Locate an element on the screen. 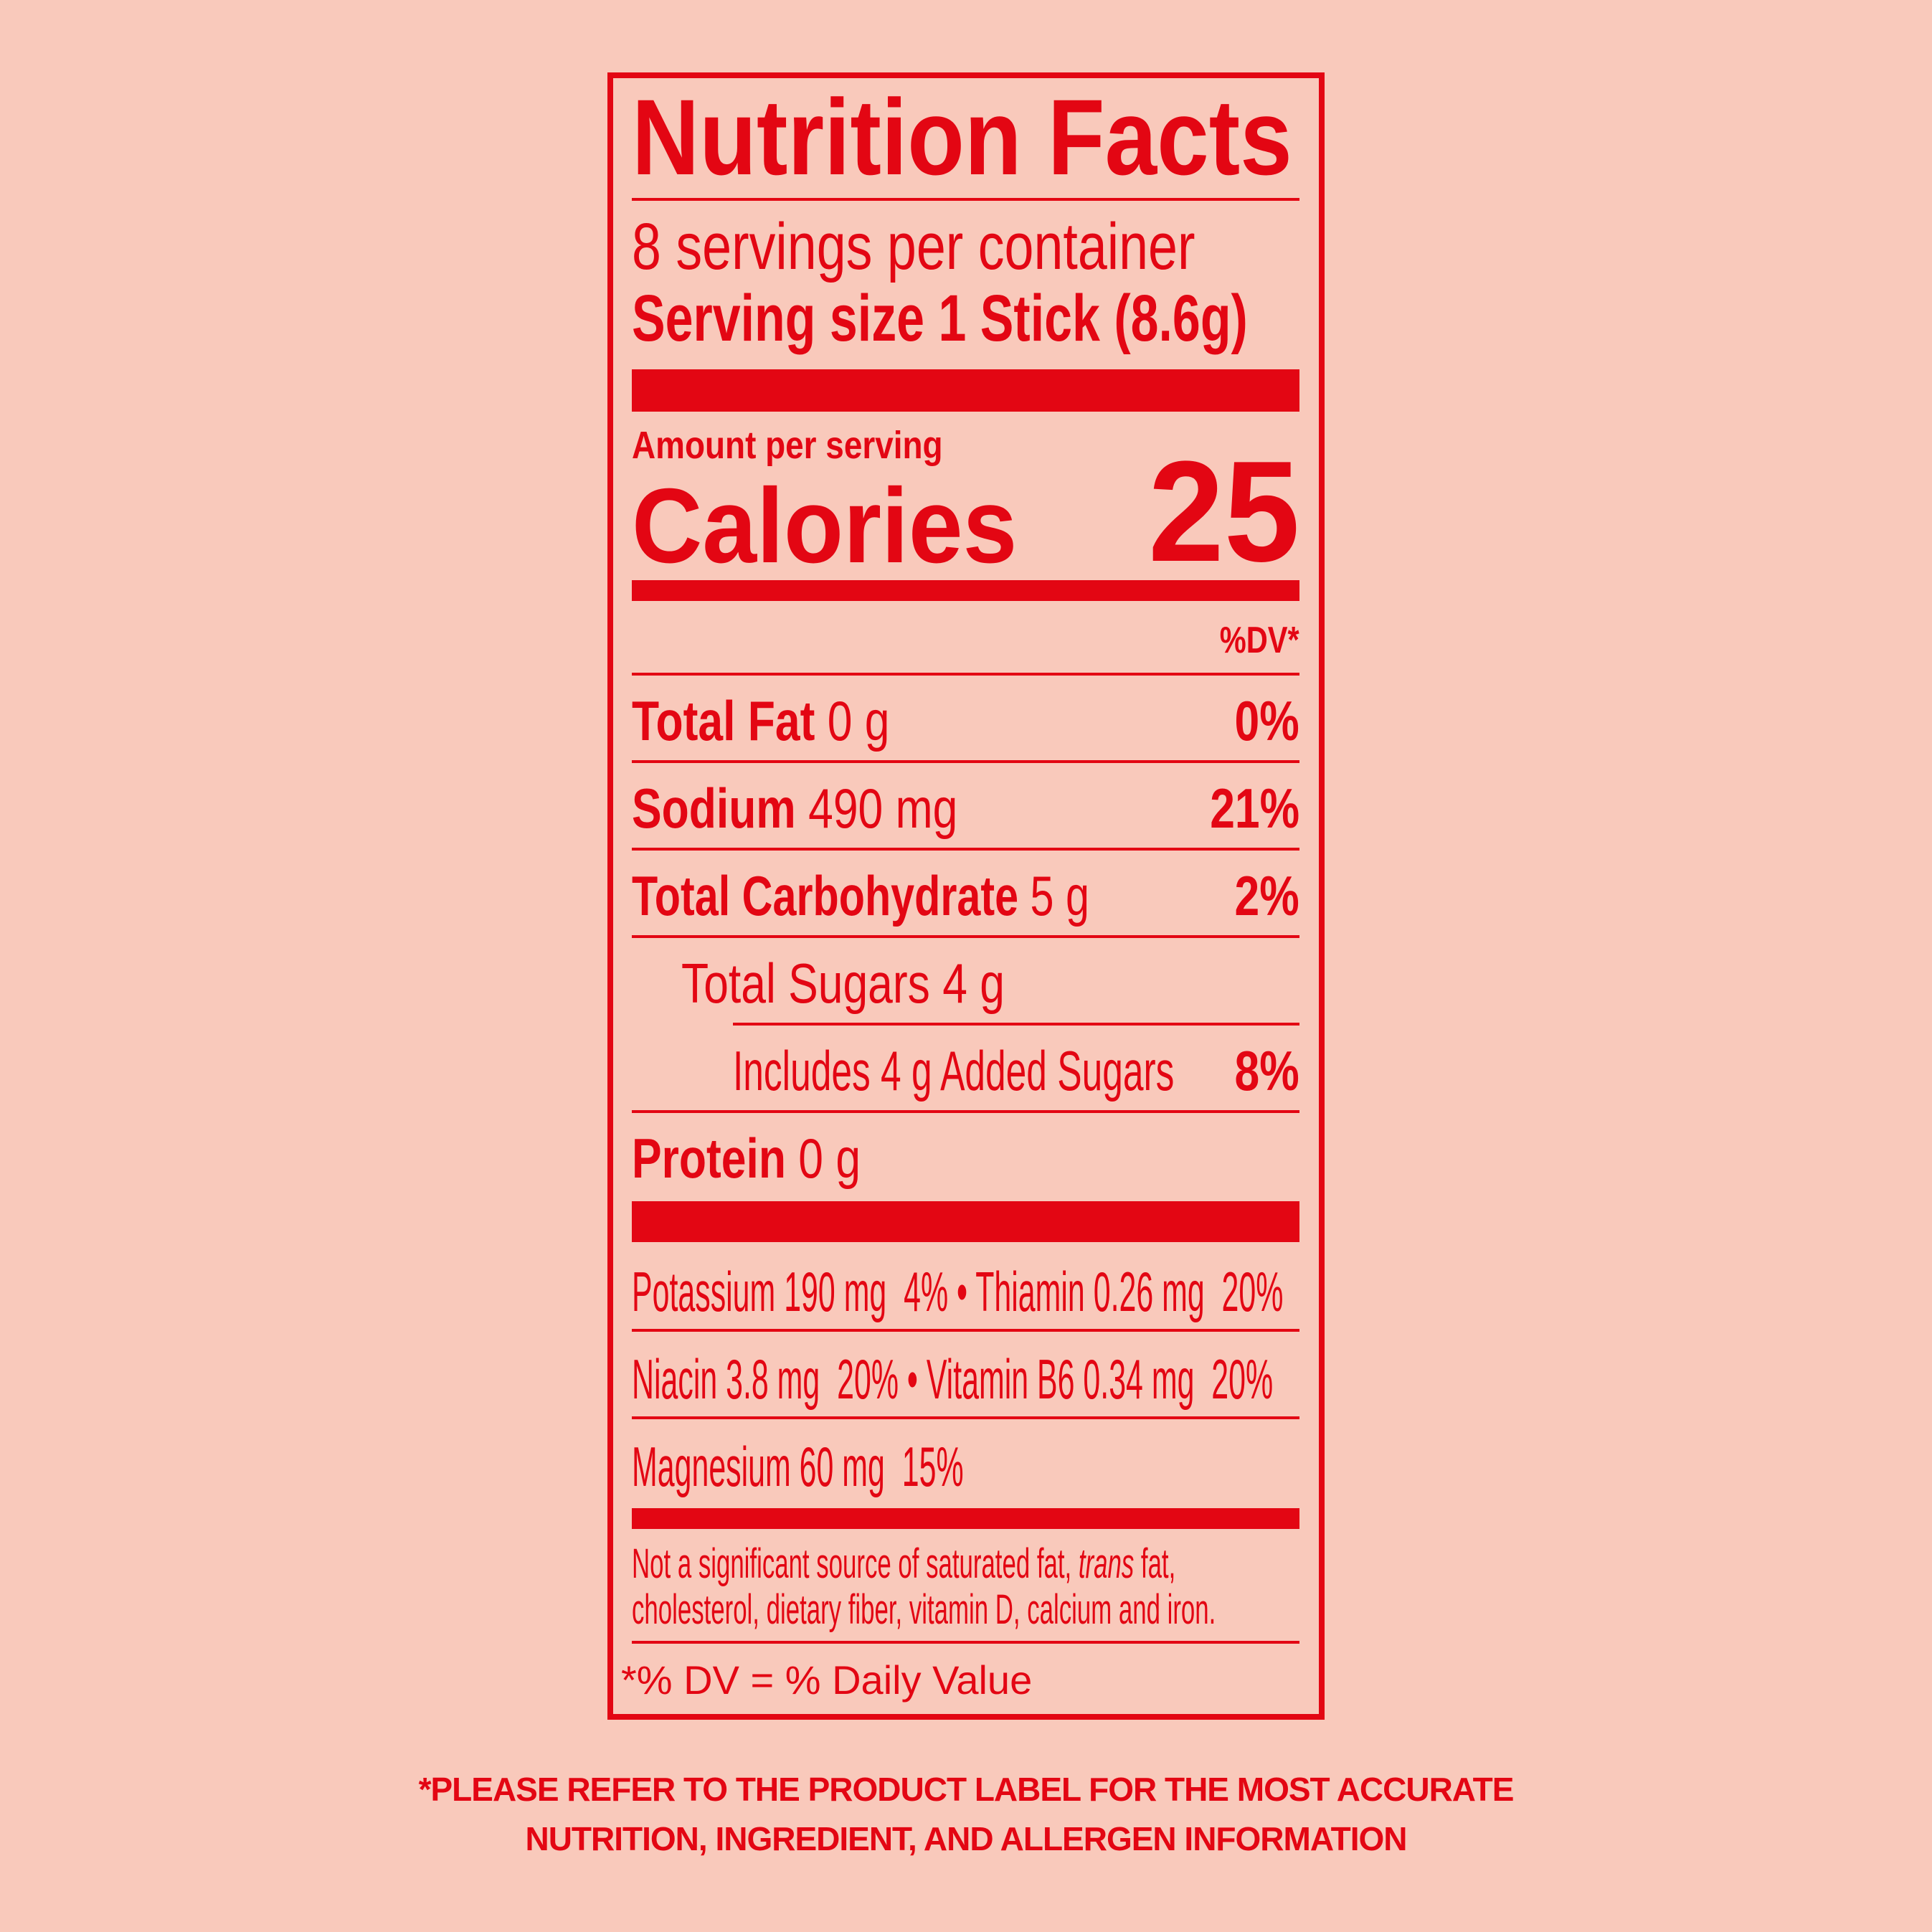 The image size is (1932, 1932). serving-size: Serving size 1 Stick (8.6g) is located at coordinates (940, 318).